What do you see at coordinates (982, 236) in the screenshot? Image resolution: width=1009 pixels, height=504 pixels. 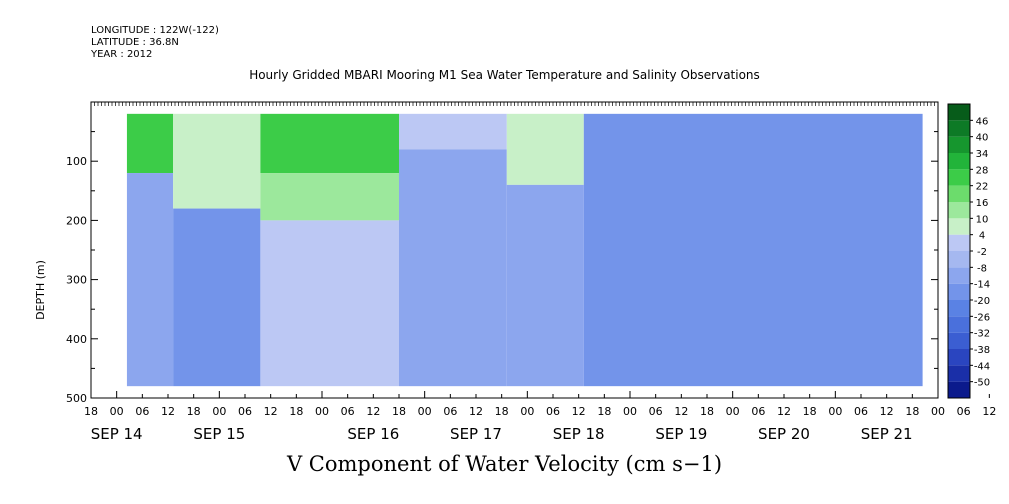 I see `colorbar-label: 4` at bounding box center [982, 236].